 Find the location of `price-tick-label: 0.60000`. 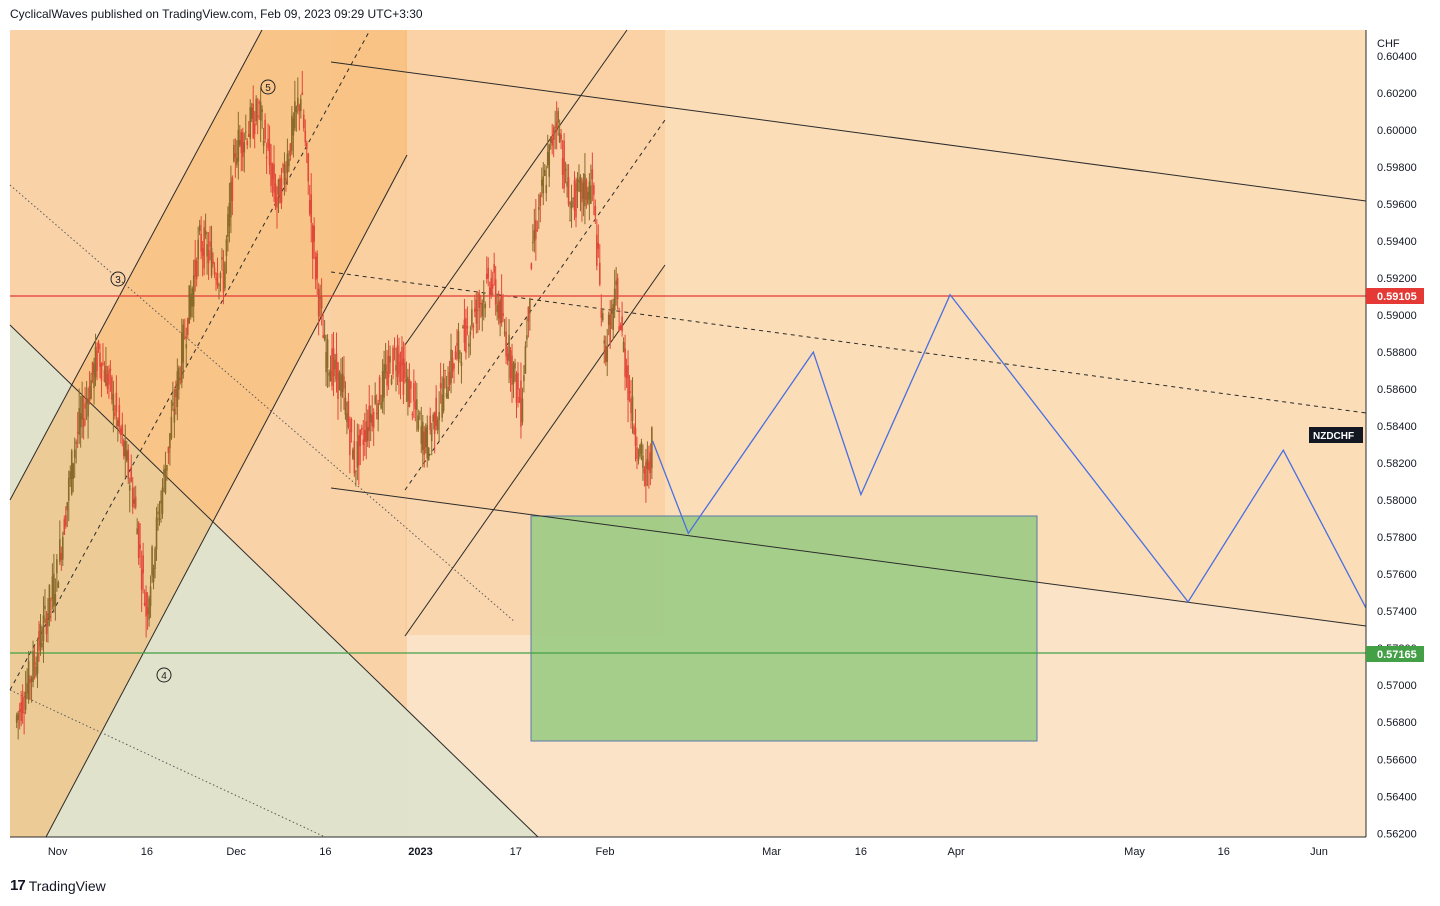

price-tick-label: 0.60000 is located at coordinates (1397, 131).